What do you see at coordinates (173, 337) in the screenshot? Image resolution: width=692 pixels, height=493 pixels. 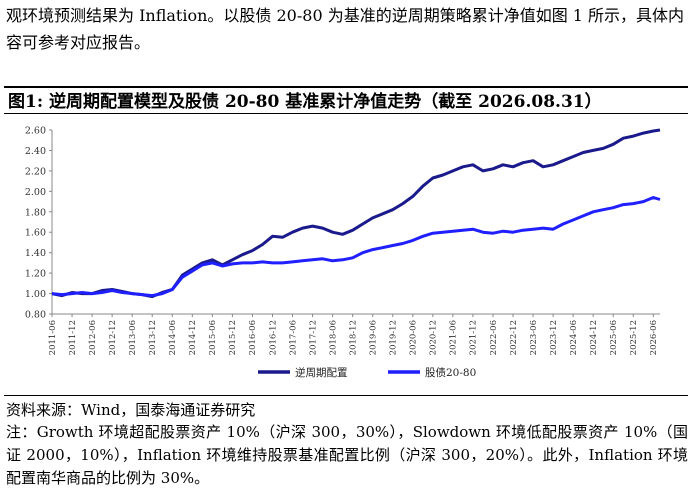 I see `x-tick-label: 2014-06` at bounding box center [173, 337].